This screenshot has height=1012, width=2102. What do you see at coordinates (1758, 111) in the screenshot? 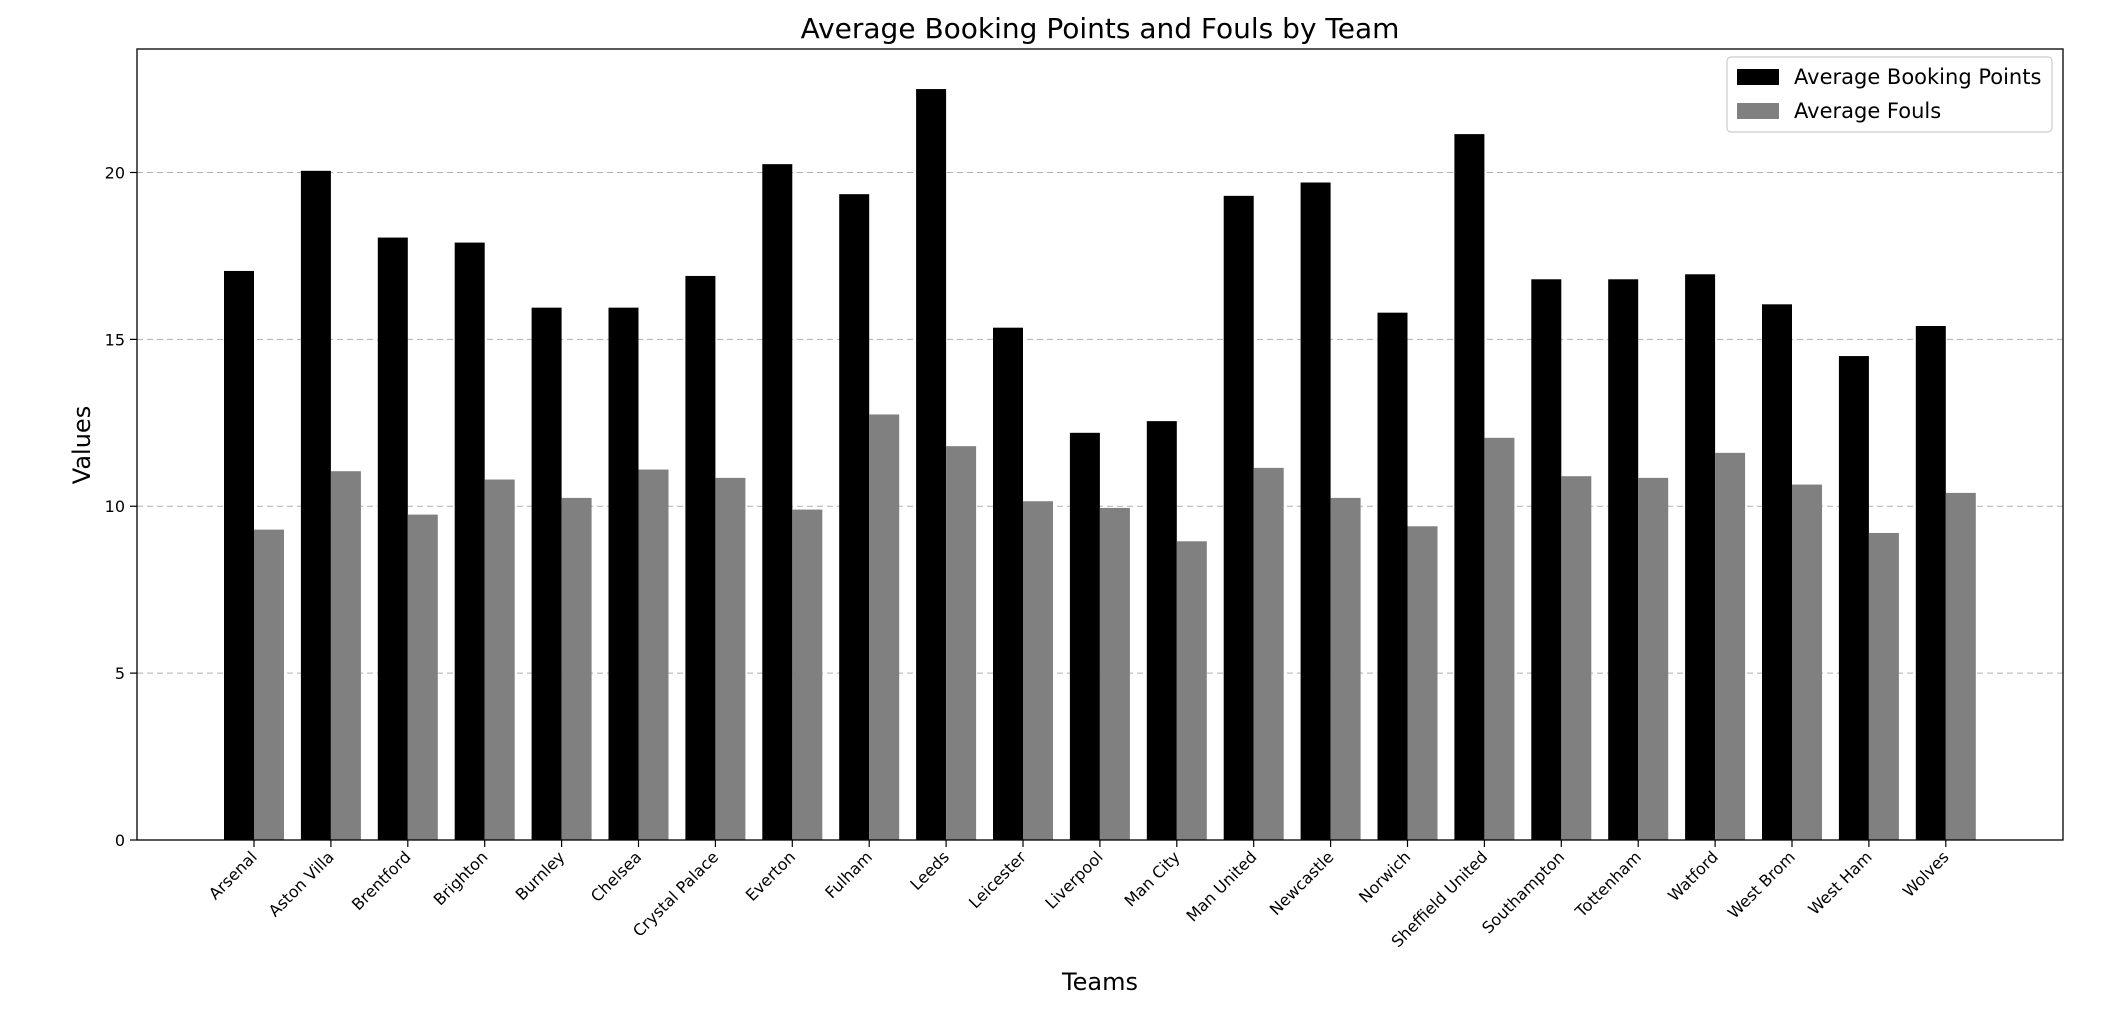
I see `legend-swatch-fouls` at bounding box center [1758, 111].